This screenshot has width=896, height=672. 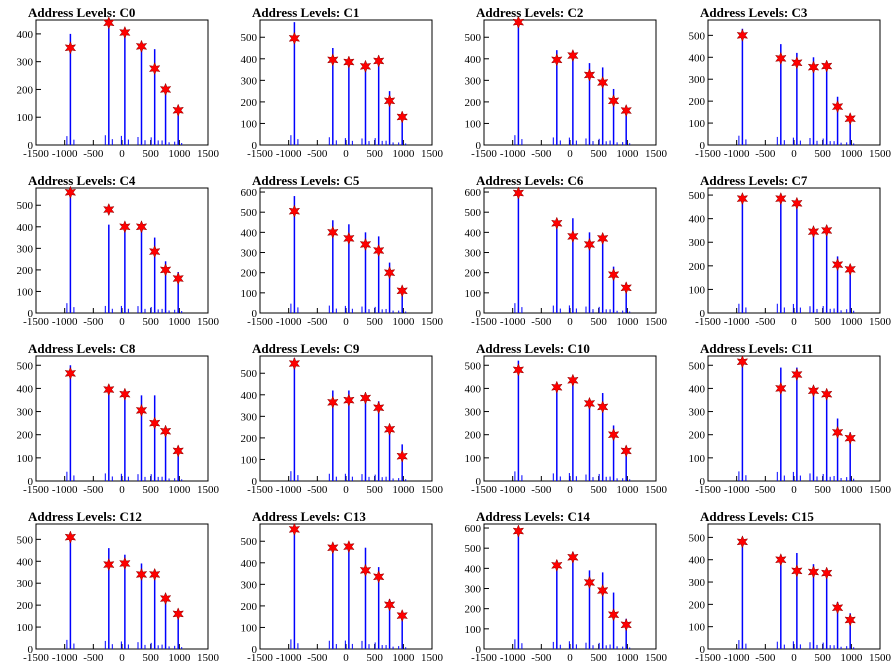 I want to click on chart-title: Address Levels: C11, so click(x=757, y=348).